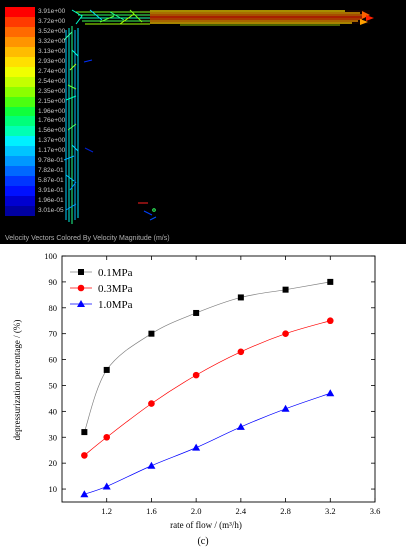  I want to click on chart-legend: 0.1MPa 0.3MPa 1.0MPa, so click(101, 289).